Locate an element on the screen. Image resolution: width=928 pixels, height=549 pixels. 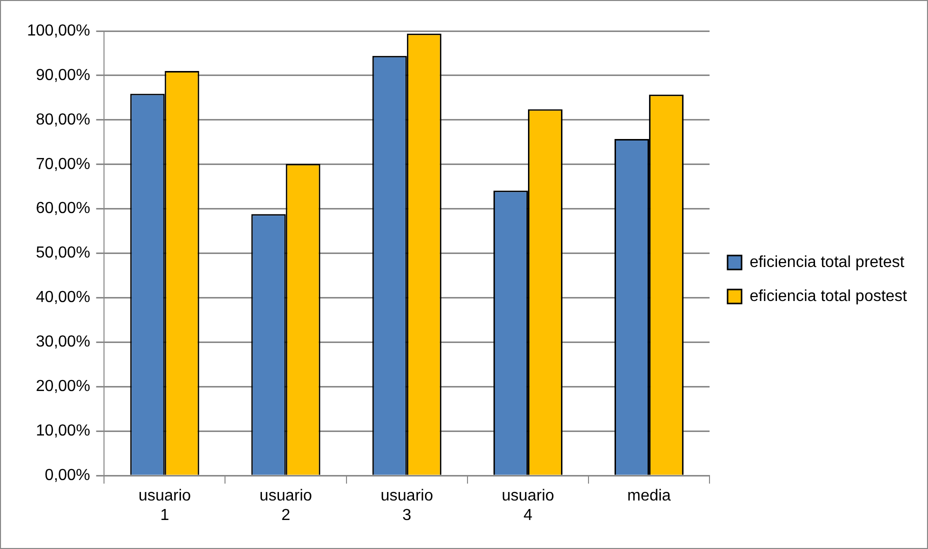
legend-label: eficiencia total postest is located at coordinates (829, 296).